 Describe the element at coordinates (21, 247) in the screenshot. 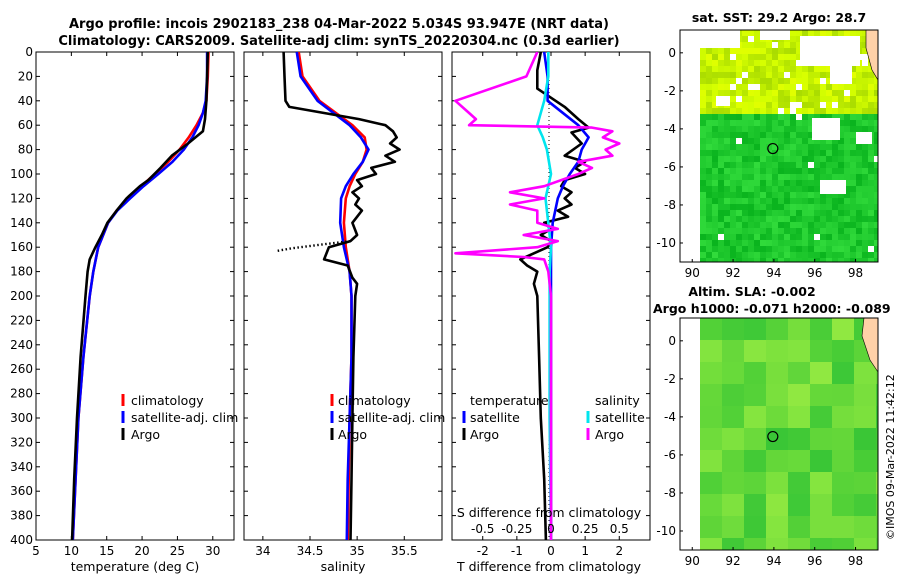

I see `y-tick-label: 160` at that location.